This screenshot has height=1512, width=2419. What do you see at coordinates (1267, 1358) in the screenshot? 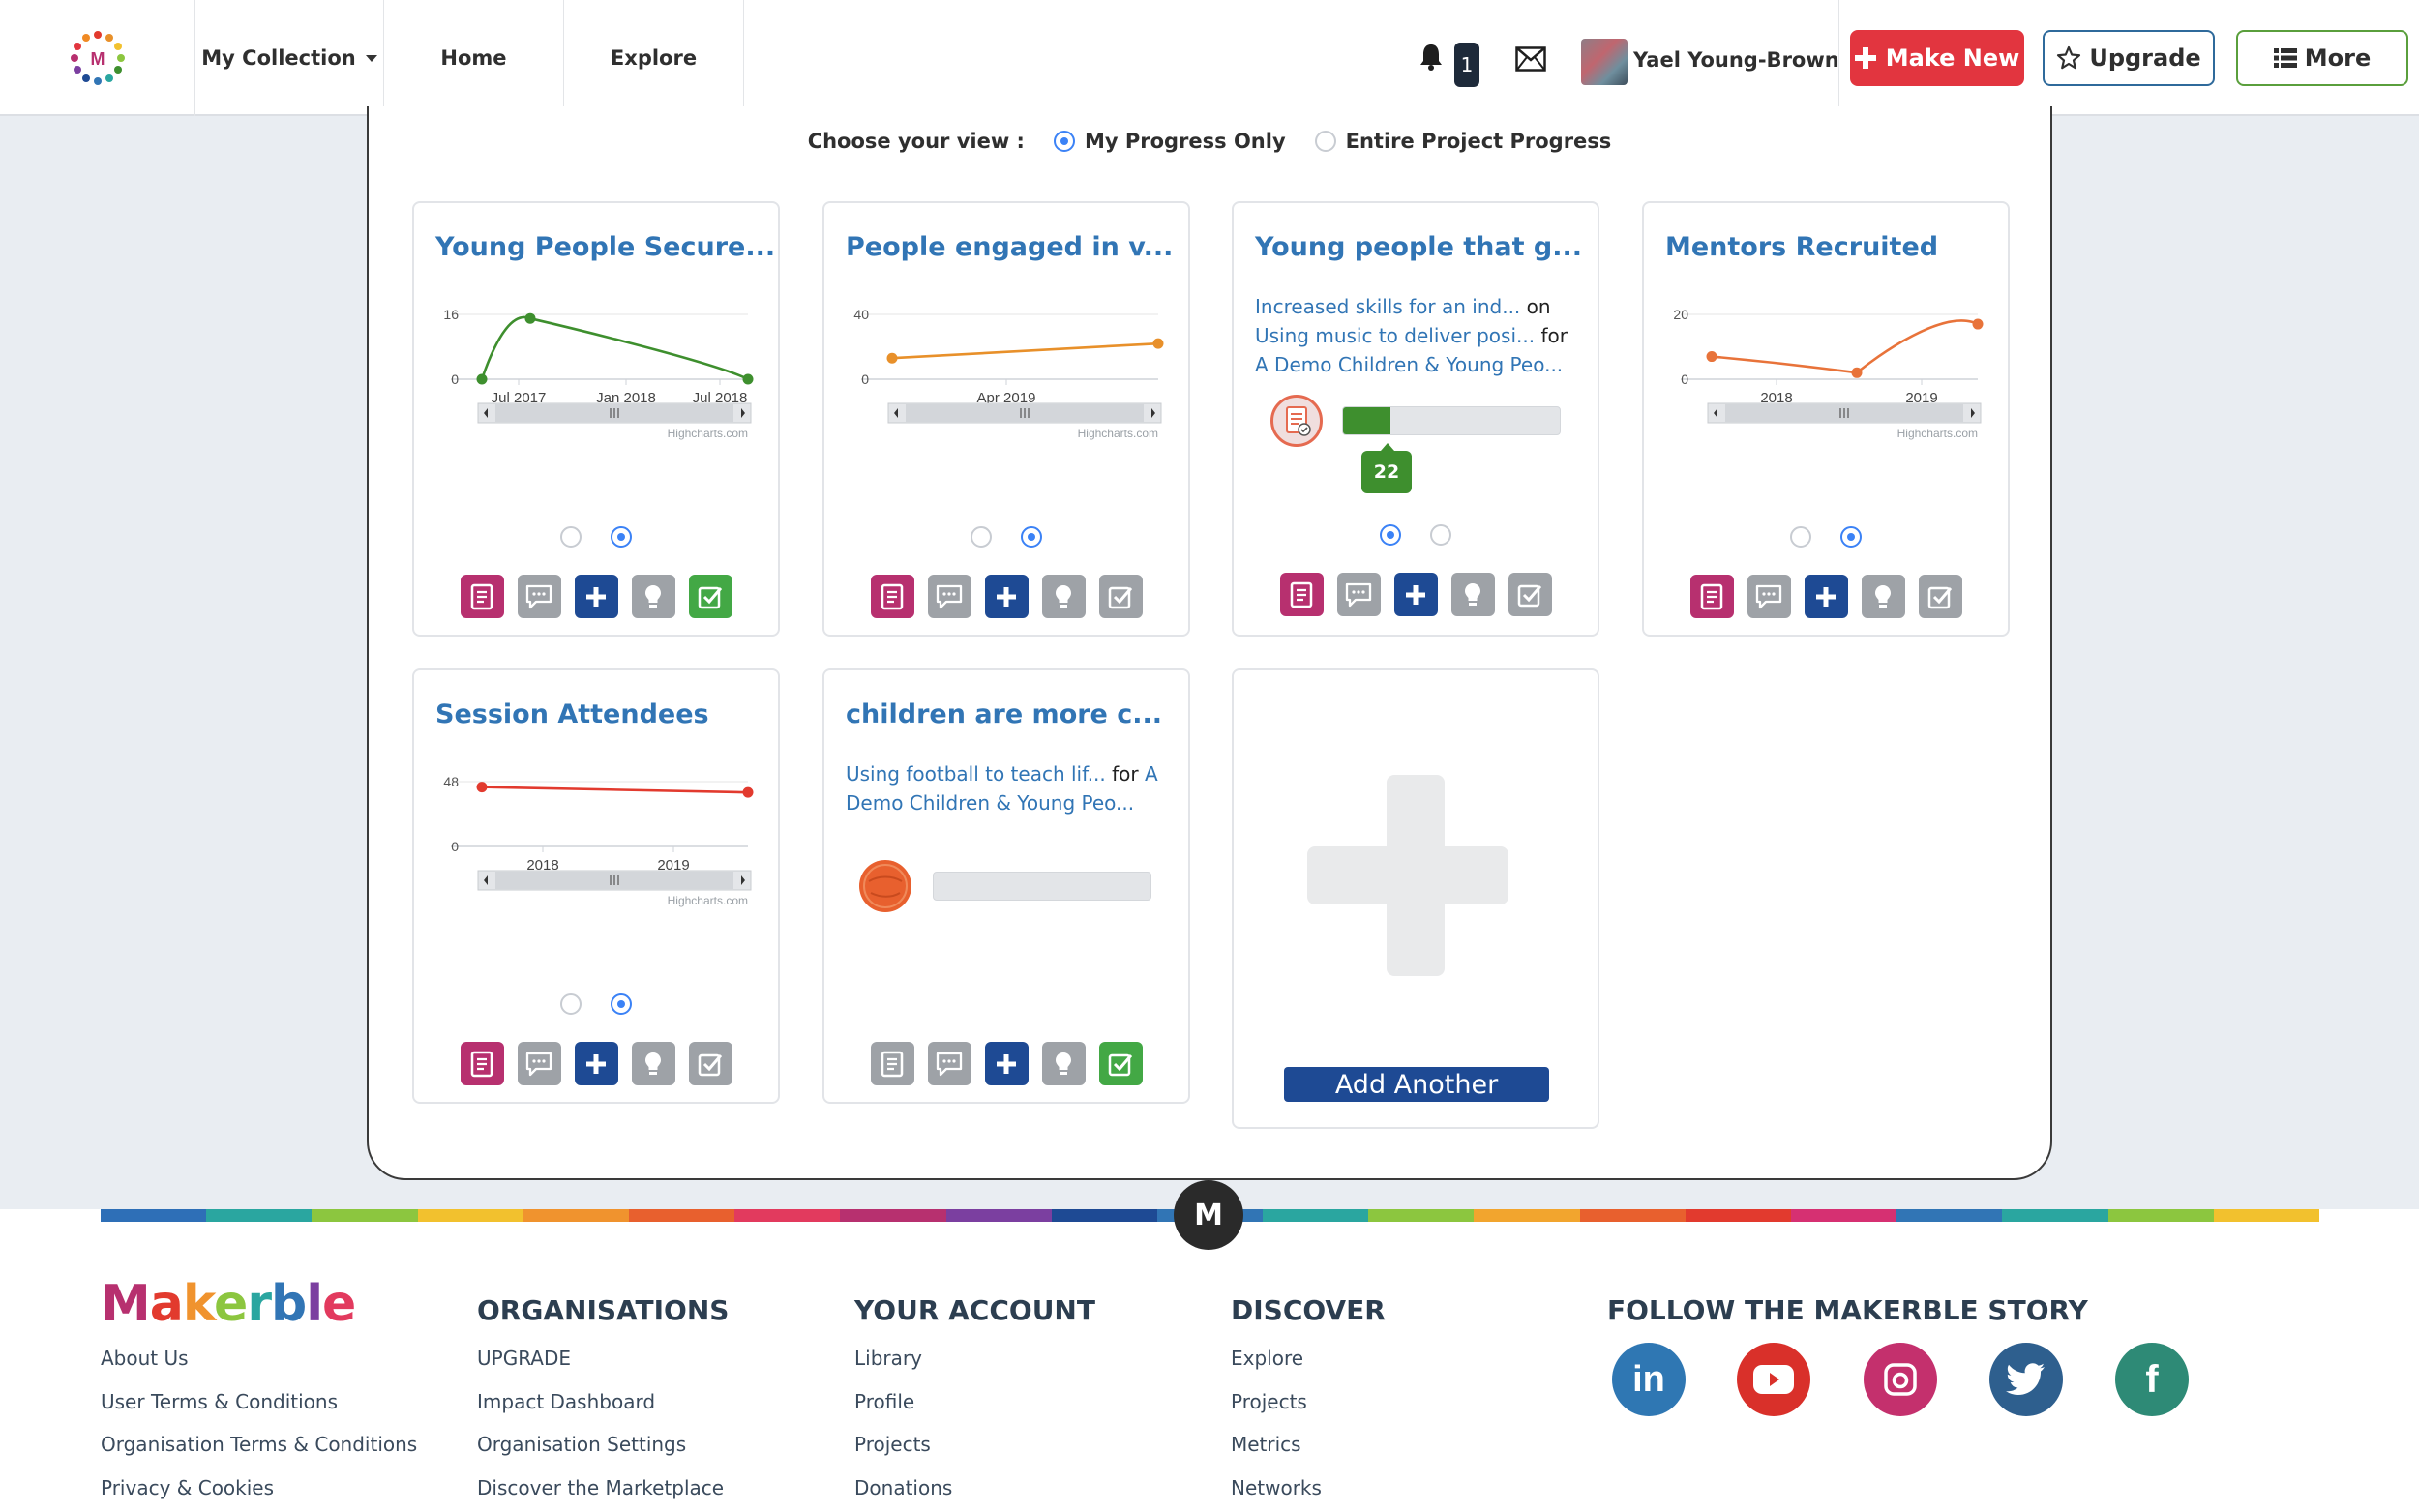
I see `footer-link: Explore` at bounding box center [1267, 1358].